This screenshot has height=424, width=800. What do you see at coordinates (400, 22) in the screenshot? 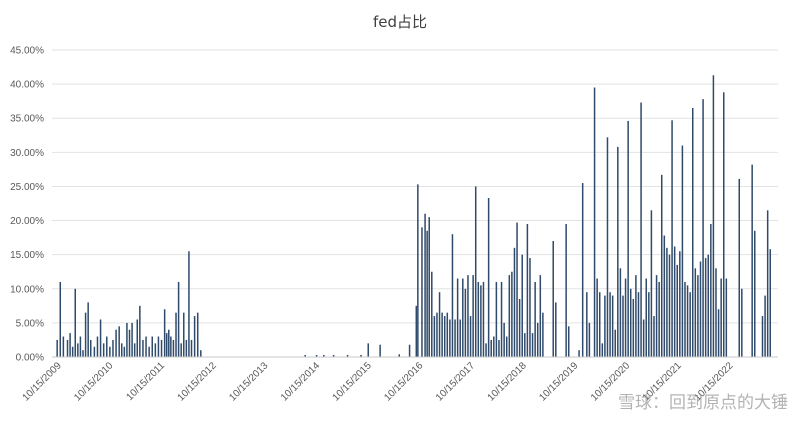
I see `chart-title: fed占比` at bounding box center [400, 22].